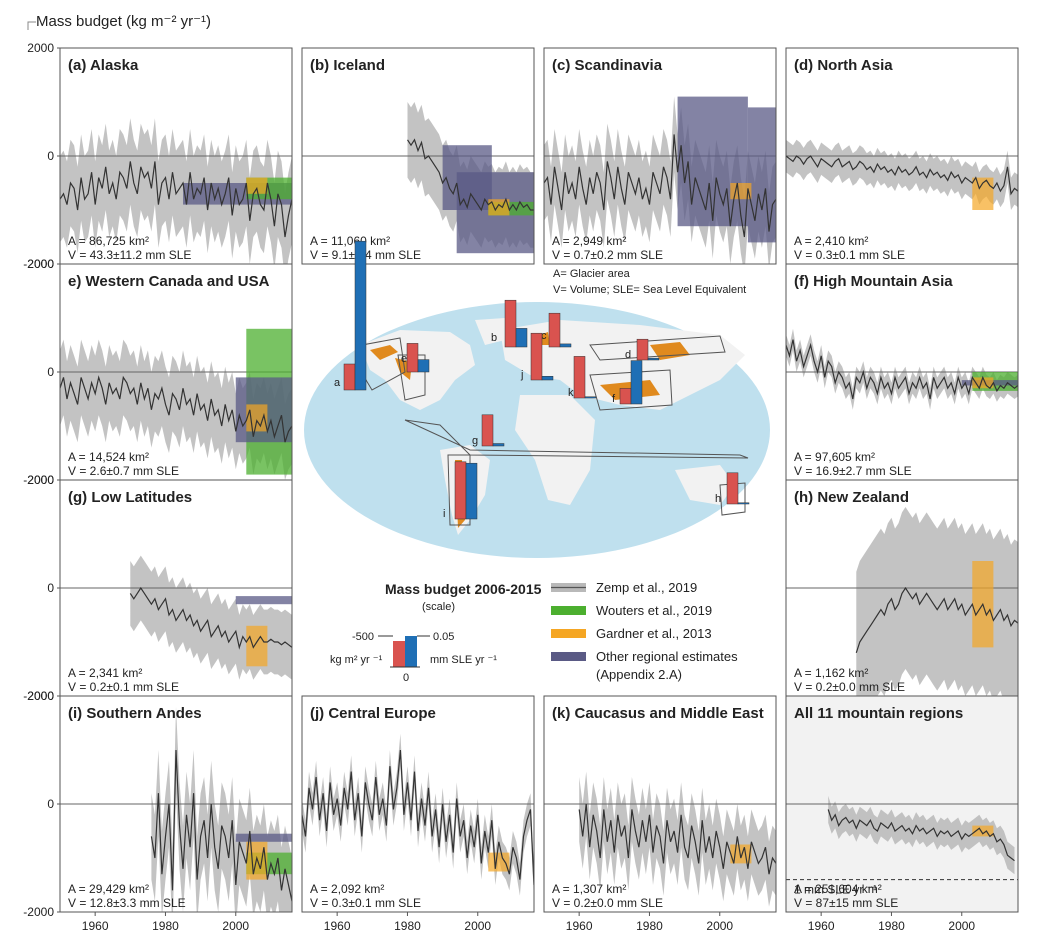 The image size is (1043, 938). Describe the element at coordinates (373, 713) in the screenshot. I see `panel-title: (j) Central Europe` at that location.